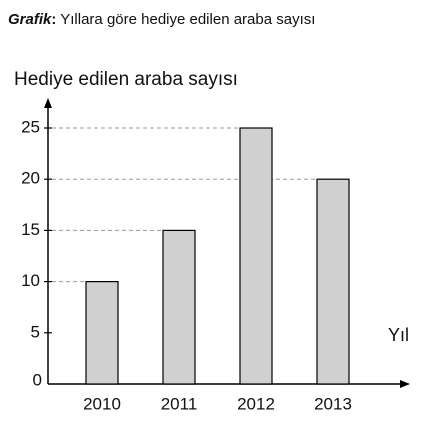  Describe the element at coordinates (102, 403) in the screenshot. I see `x-tick-label: 2010` at that location.